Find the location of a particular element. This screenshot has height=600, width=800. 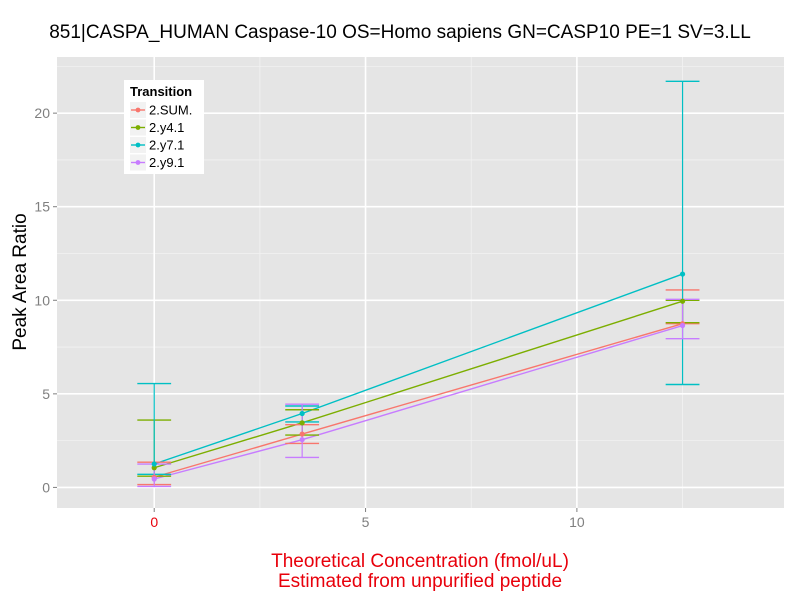

x-tick-label: 5 is located at coordinates (366, 522).